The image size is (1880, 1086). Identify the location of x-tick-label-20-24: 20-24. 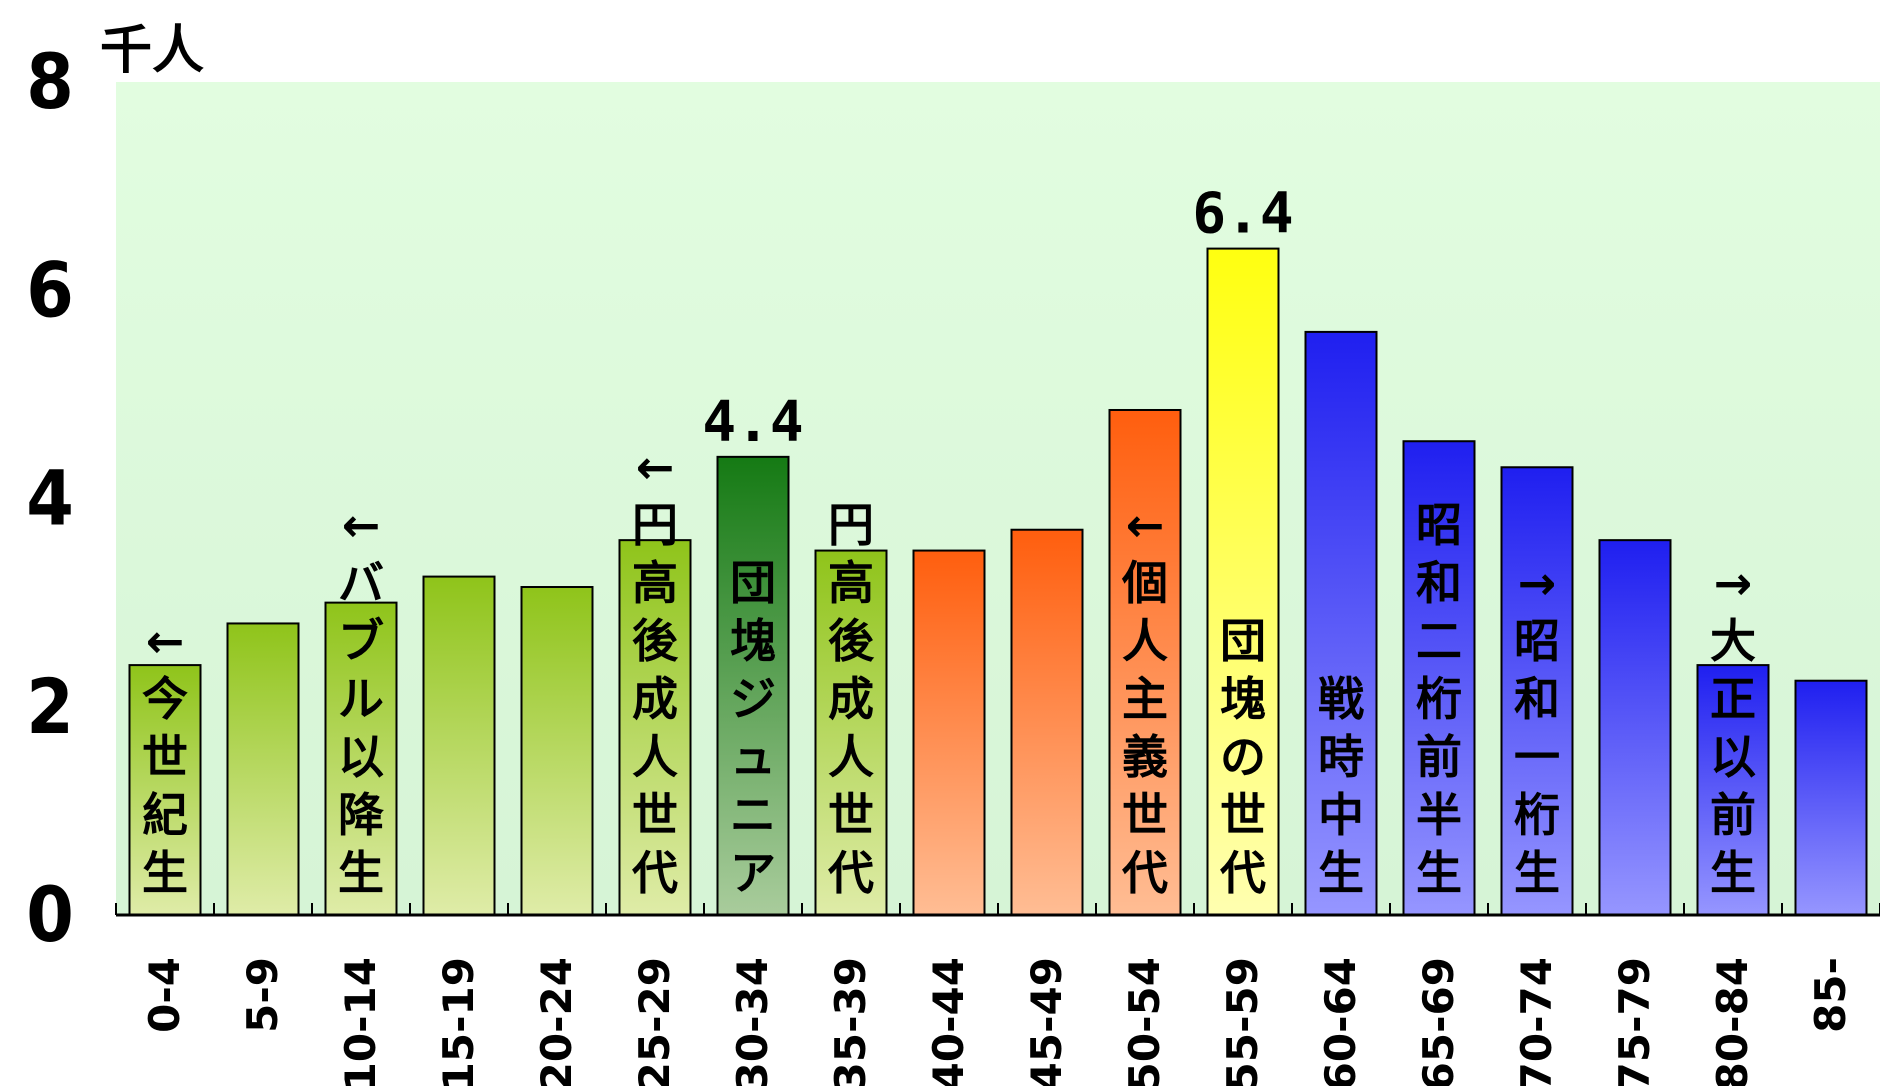
(556, 1021).